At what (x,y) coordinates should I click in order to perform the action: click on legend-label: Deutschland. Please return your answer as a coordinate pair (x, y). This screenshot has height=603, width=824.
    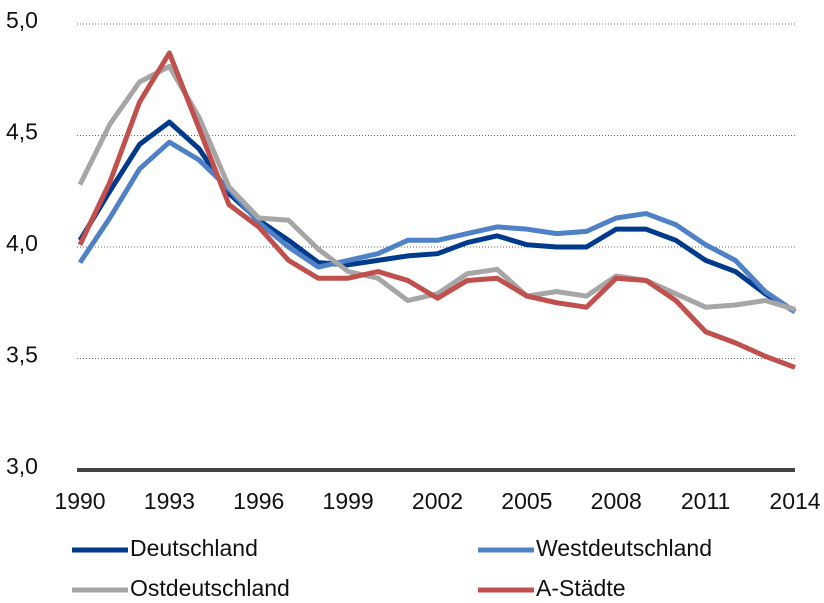
    Looking at the image, I should click on (194, 548).